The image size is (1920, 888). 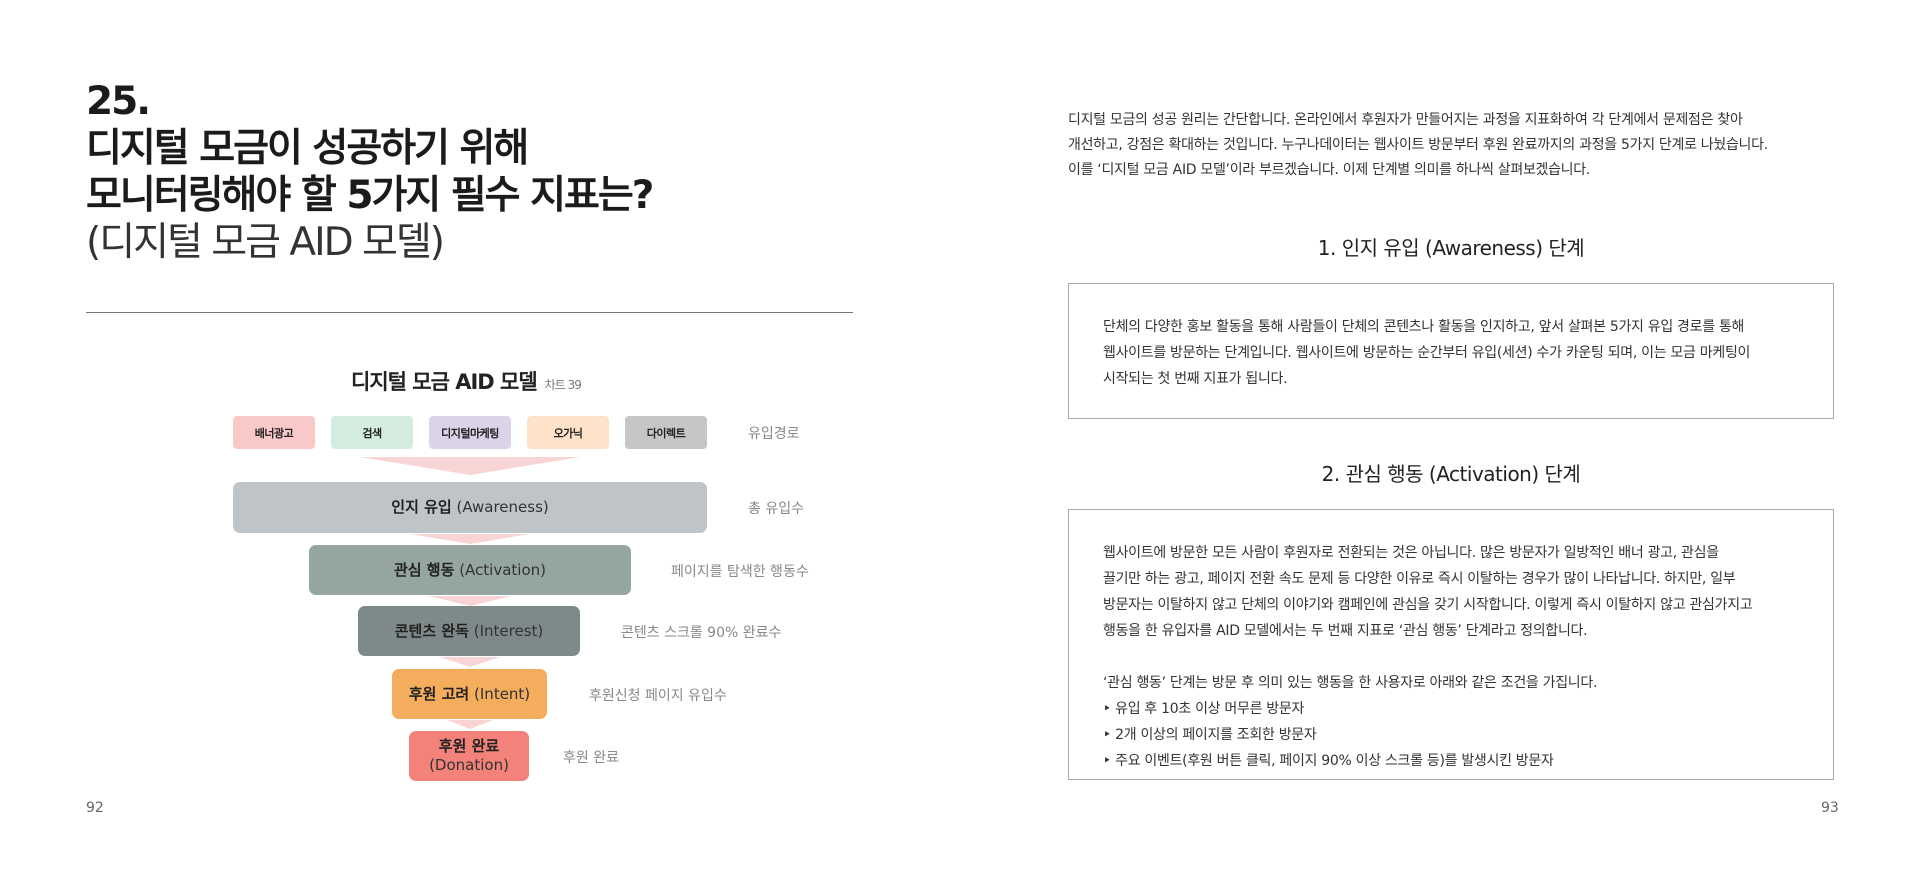 I want to click on title-line-1: 디지털 모금이 성공하기 위해, so click(x=307, y=148).